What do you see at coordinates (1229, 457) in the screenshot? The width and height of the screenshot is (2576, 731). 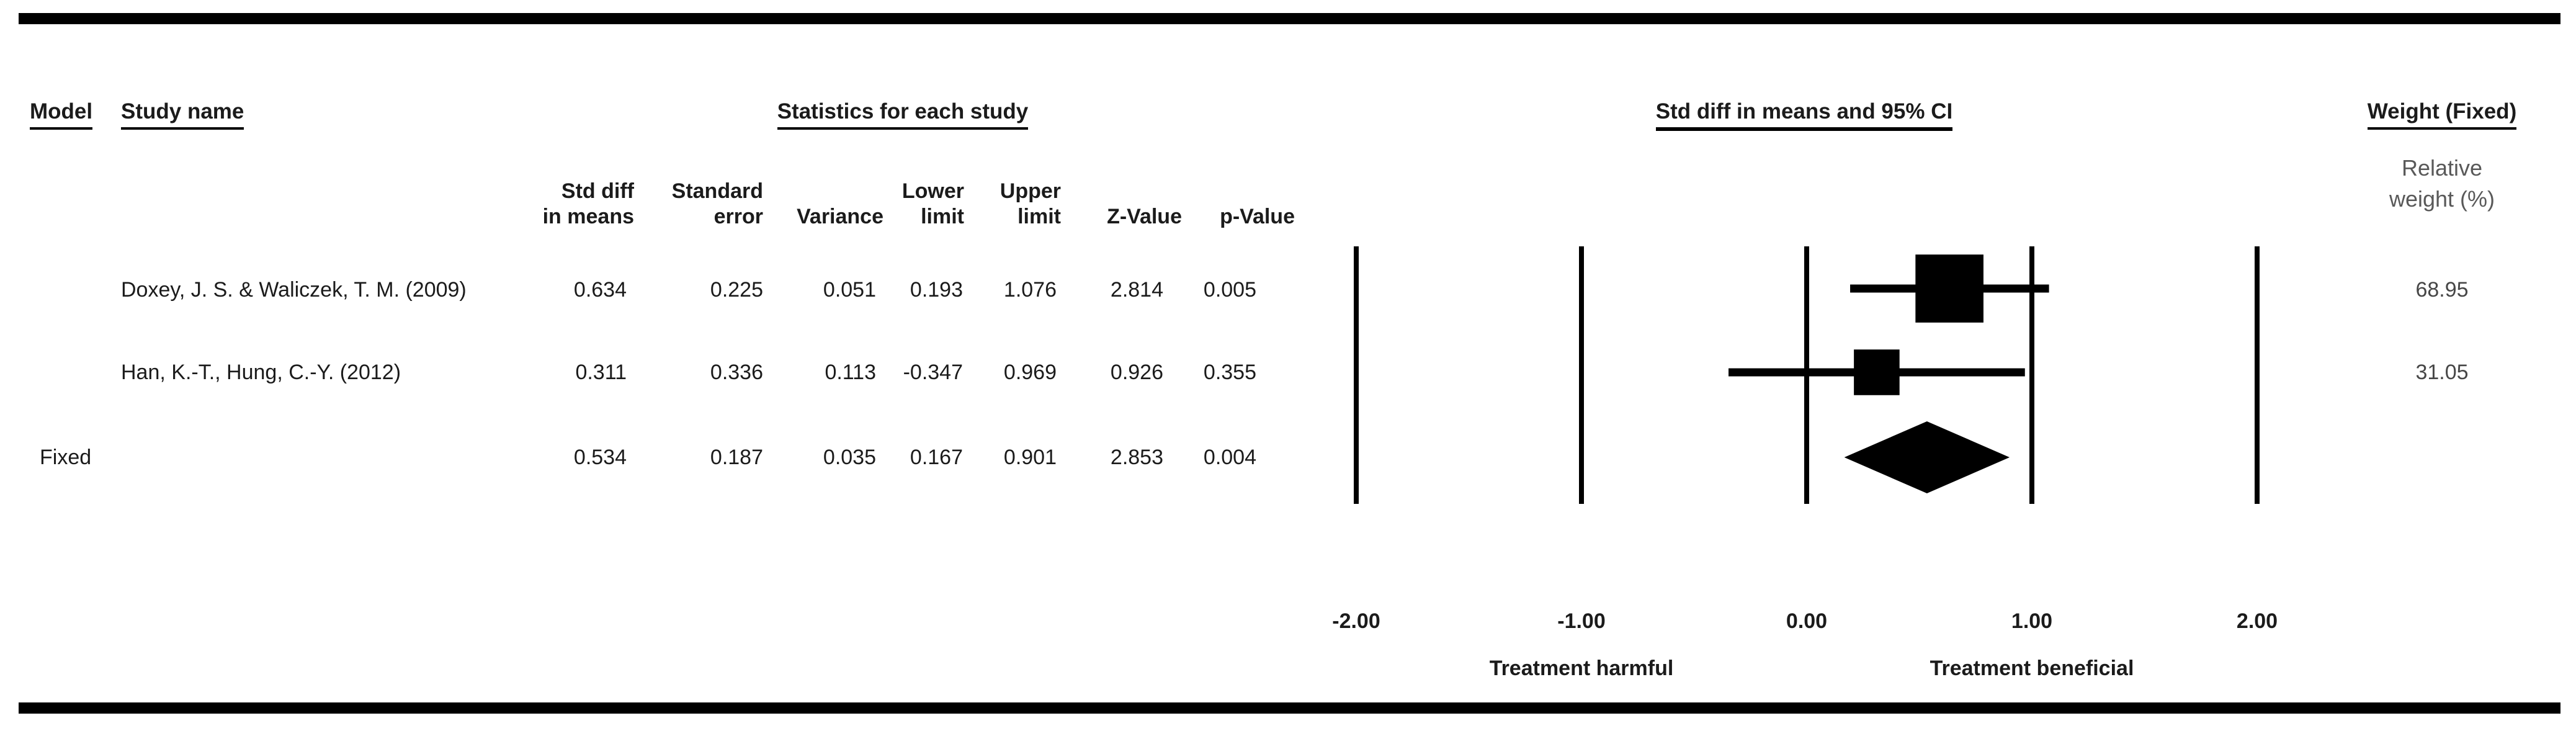 I see `p-value: 0.004` at bounding box center [1229, 457].